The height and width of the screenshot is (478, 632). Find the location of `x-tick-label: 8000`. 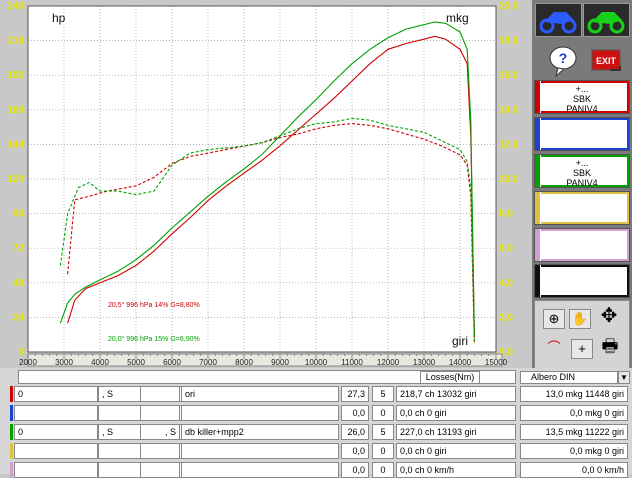

x-tick-label: 8000 is located at coordinates (244, 362).